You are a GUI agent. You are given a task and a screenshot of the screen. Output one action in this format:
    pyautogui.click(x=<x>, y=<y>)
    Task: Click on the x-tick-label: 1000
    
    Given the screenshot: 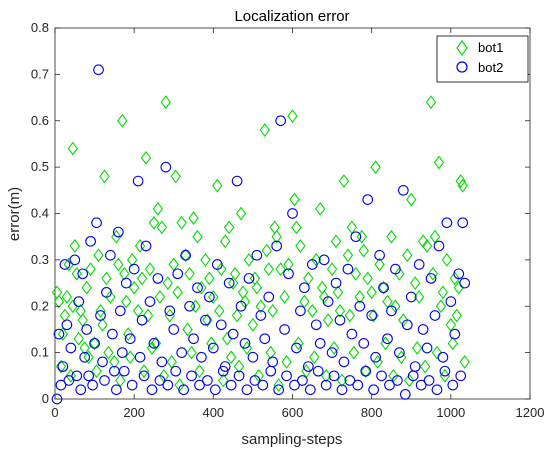 What is the action you would take?
    pyautogui.click(x=450, y=412)
    